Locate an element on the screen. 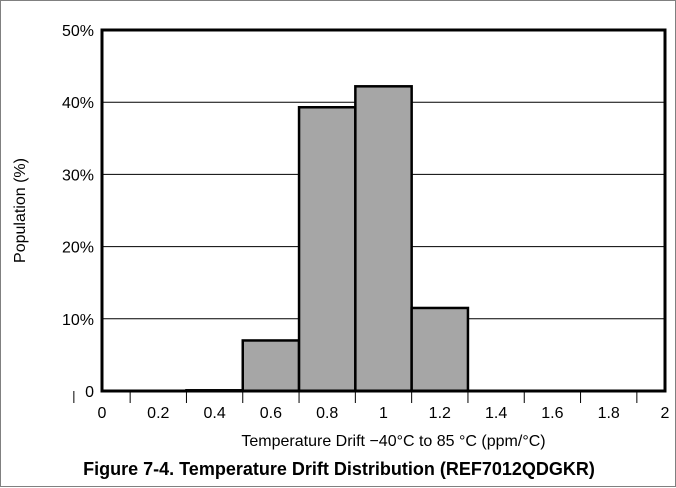 The width and height of the screenshot is (676, 488). x-tick-label: 0.2 is located at coordinates (158, 413).